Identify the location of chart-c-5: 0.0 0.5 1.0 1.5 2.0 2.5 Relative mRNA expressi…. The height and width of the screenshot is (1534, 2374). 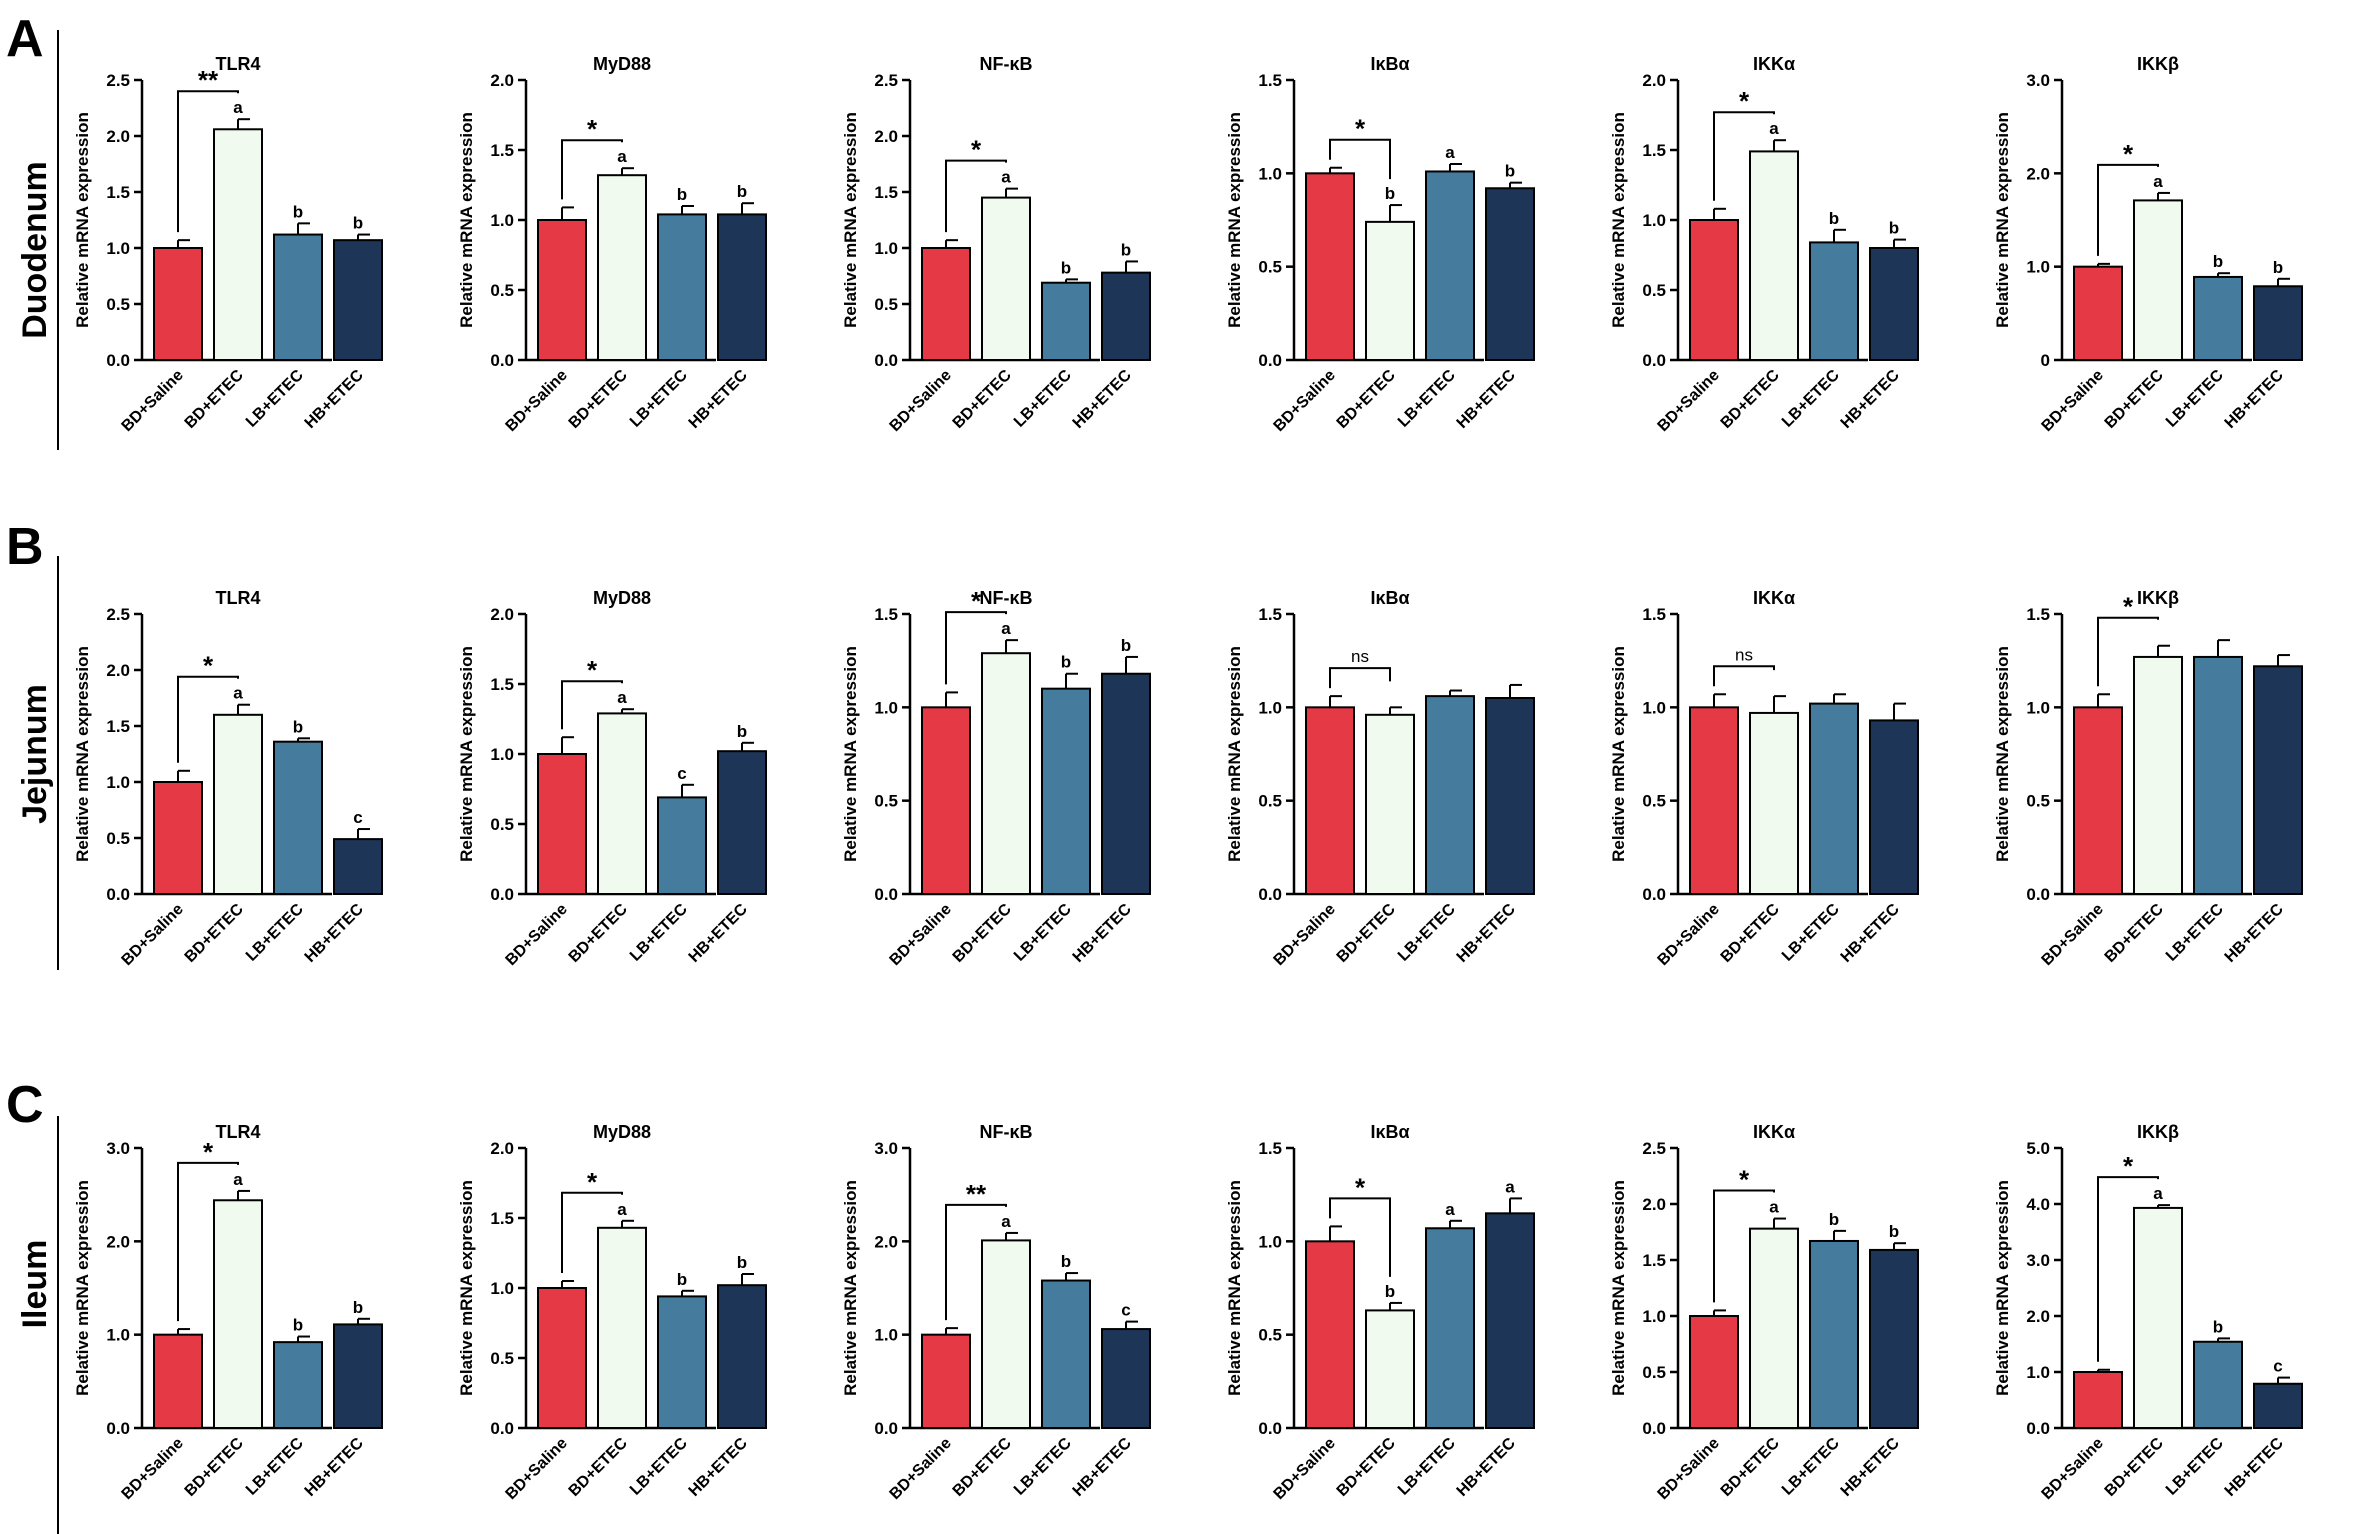
(1764, 1312).